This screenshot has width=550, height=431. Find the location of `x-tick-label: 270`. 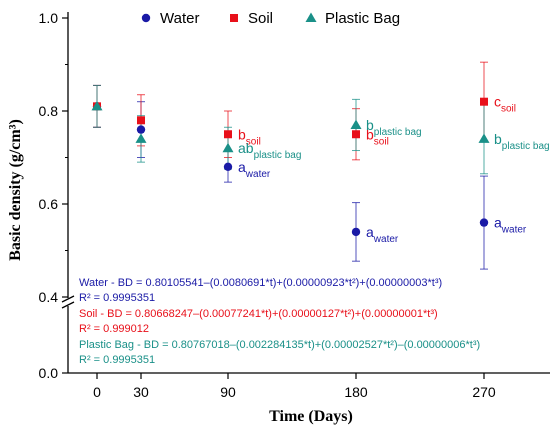

x-tick-label: 270 is located at coordinates (484, 392).